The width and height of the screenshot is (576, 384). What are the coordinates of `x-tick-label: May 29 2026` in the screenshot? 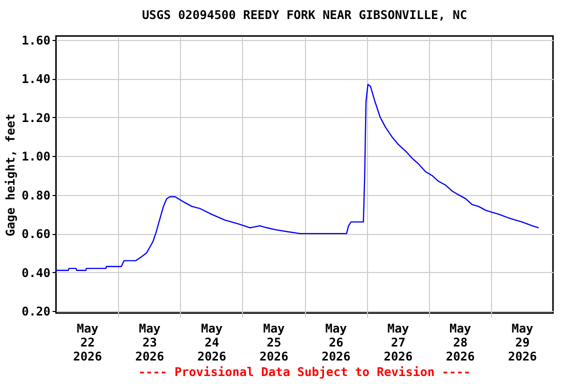 It's located at (522, 343).